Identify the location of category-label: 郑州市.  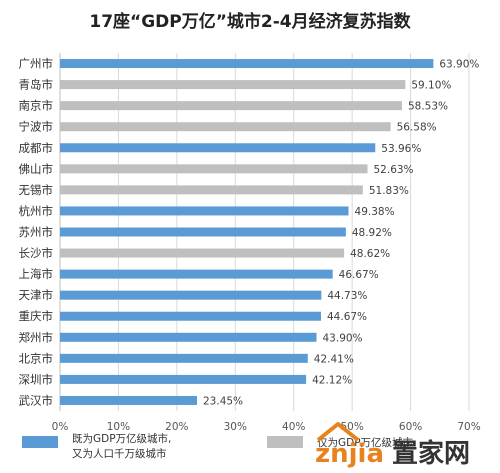
(36, 337).